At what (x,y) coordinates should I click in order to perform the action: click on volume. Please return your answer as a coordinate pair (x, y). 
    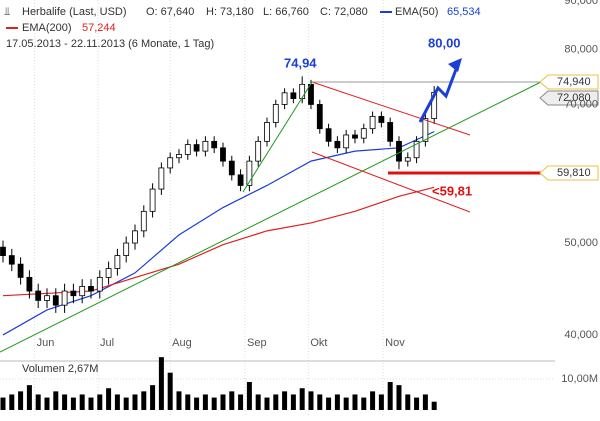
    Looking at the image, I should click on (277, 383).